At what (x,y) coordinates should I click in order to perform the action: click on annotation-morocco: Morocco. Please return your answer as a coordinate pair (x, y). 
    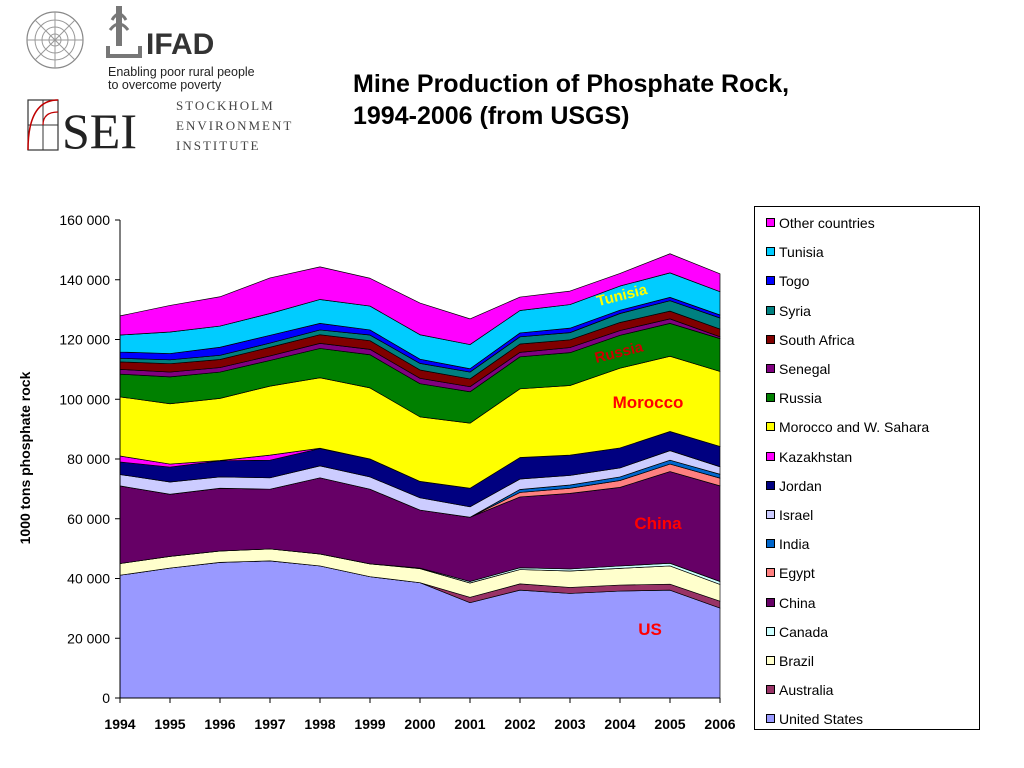
    Looking at the image, I should click on (648, 402).